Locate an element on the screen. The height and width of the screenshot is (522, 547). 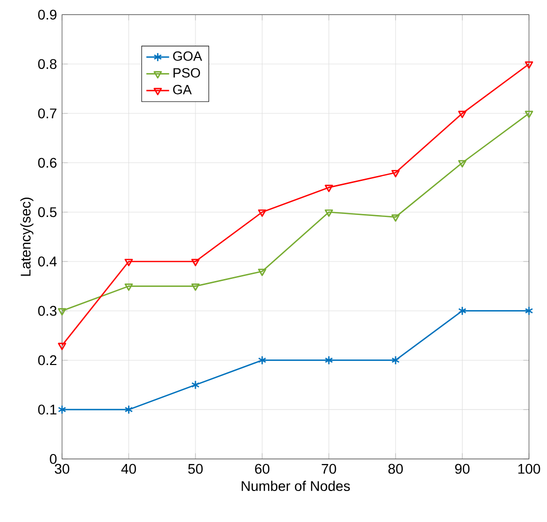
x-tick-label: 30 is located at coordinates (62, 469).